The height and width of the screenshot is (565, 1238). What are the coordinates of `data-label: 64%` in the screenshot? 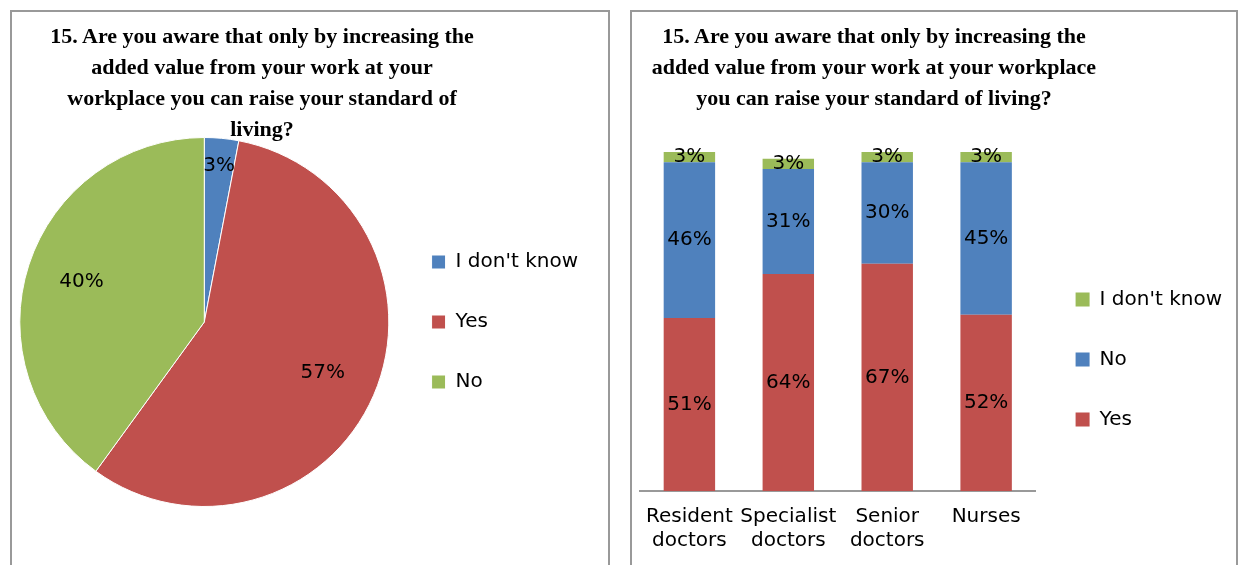 It's located at (788, 380).